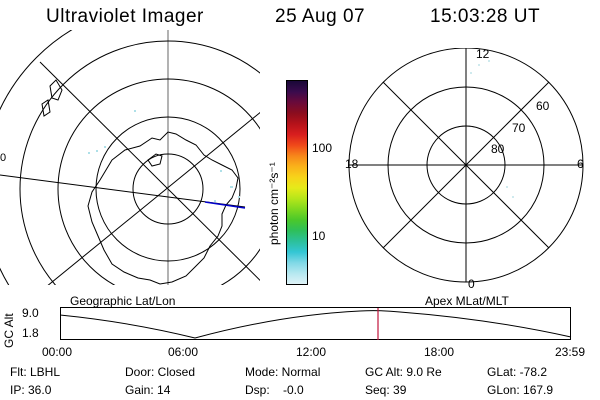 This screenshot has width=600, height=400. Describe the element at coordinates (580, 164) in the screenshot. I see `mlt-label-6: 6` at that location.